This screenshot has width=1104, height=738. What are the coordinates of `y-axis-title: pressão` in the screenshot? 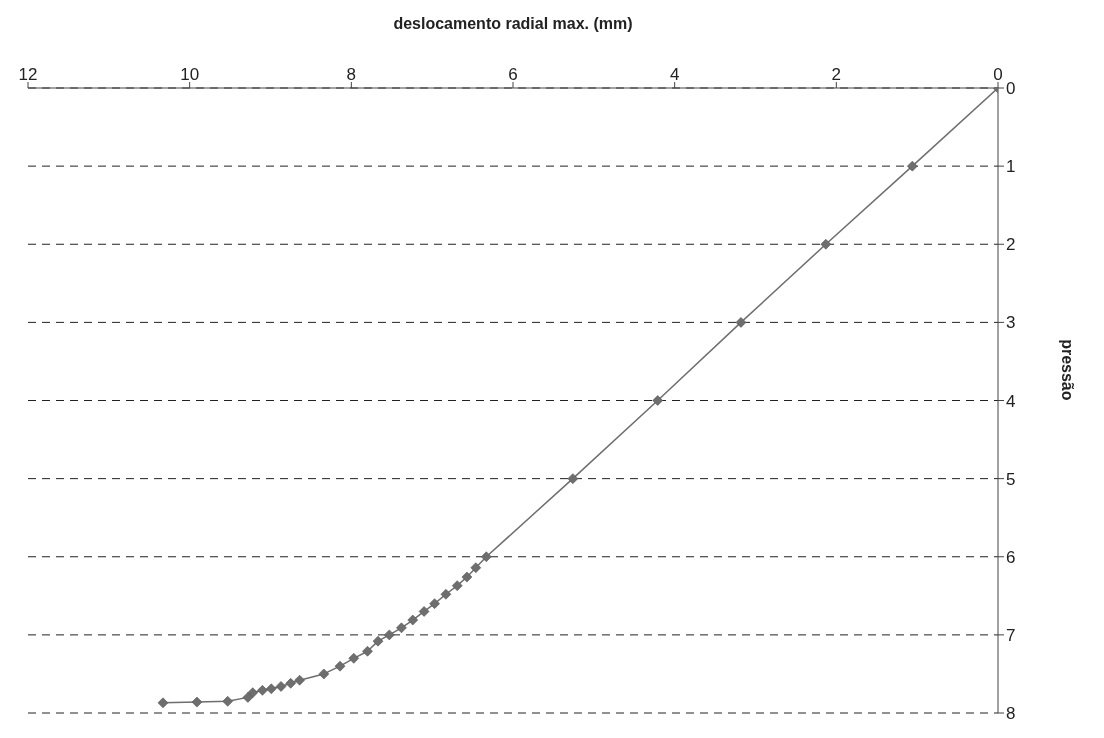 It's located at (1068, 370).